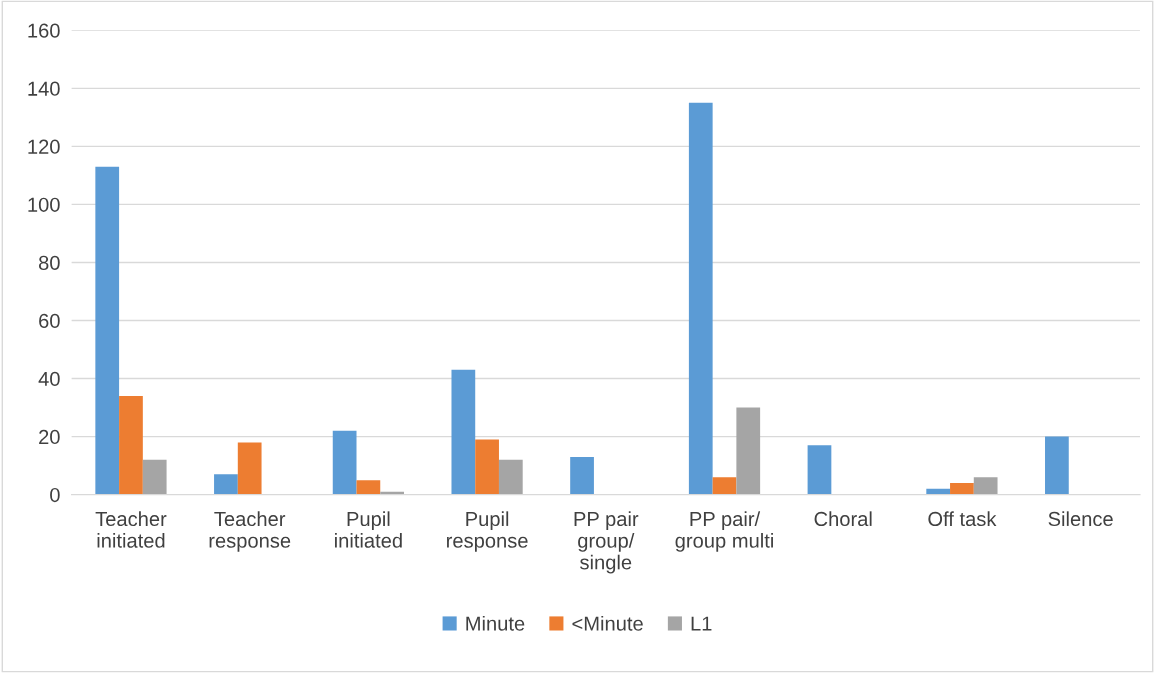 Image resolution: width=1155 pixels, height=673 pixels. What do you see at coordinates (606, 542) in the screenshot?
I see `x-tick-label: PP pair group/ single` at bounding box center [606, 542].